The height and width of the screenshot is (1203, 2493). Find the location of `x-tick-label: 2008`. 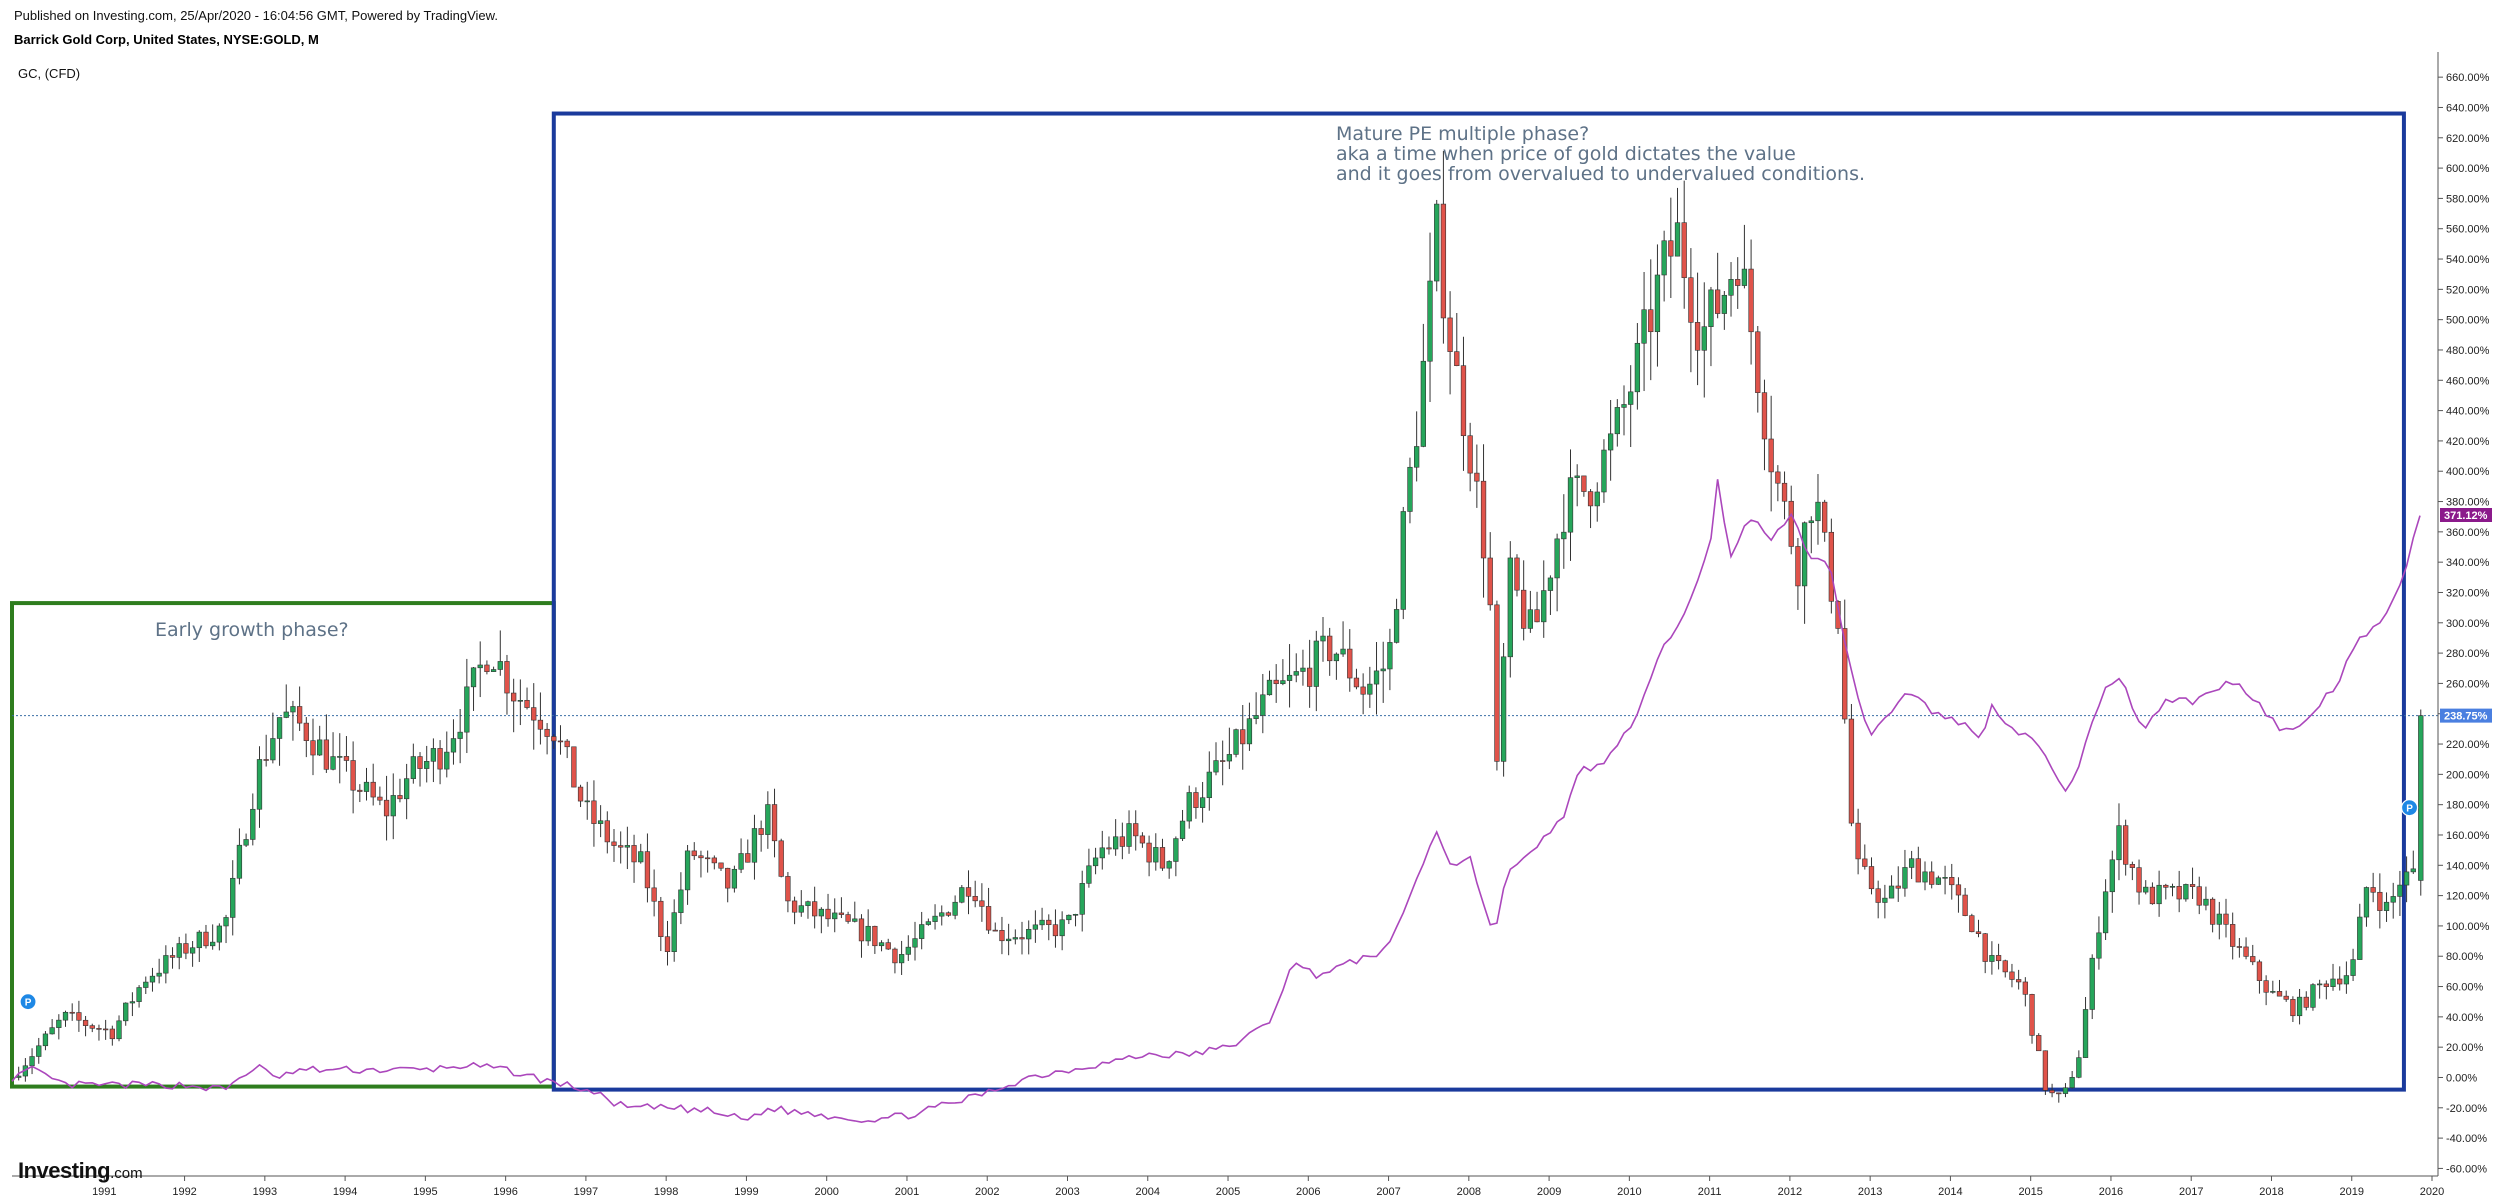

x-tick-label: 2008 is located at coordinates (1469, 1192).